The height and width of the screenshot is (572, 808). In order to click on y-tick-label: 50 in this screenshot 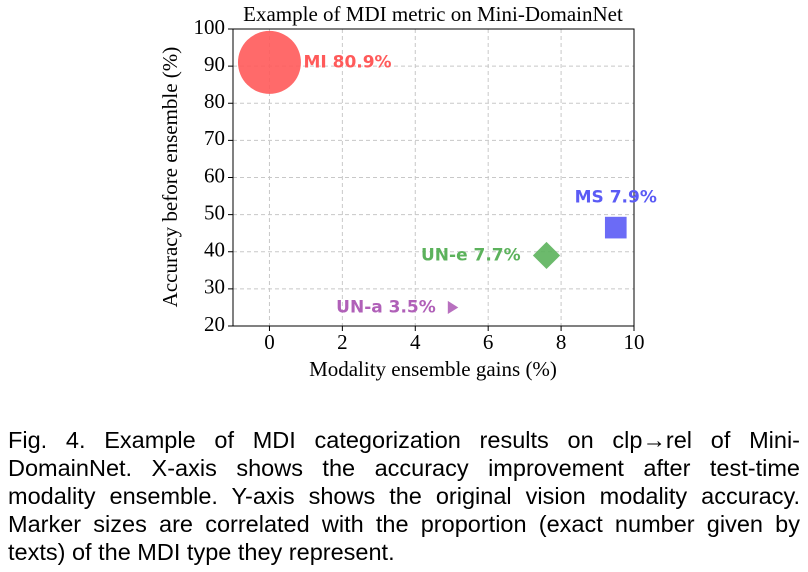, I will do `click(214, 212)`.